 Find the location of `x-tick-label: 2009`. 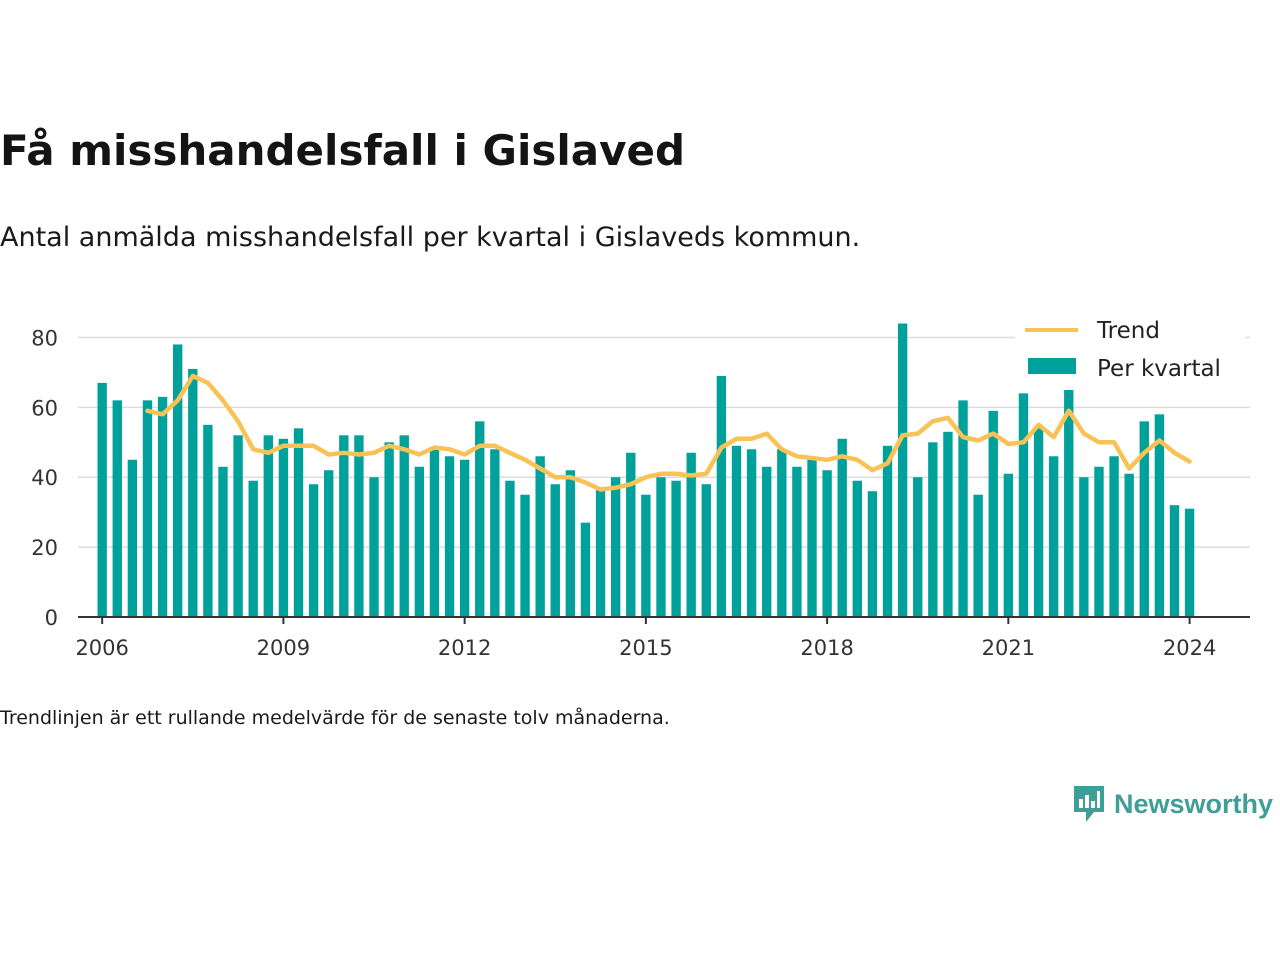

x-tick-label: 2009 is located at coordinates (283, 648).